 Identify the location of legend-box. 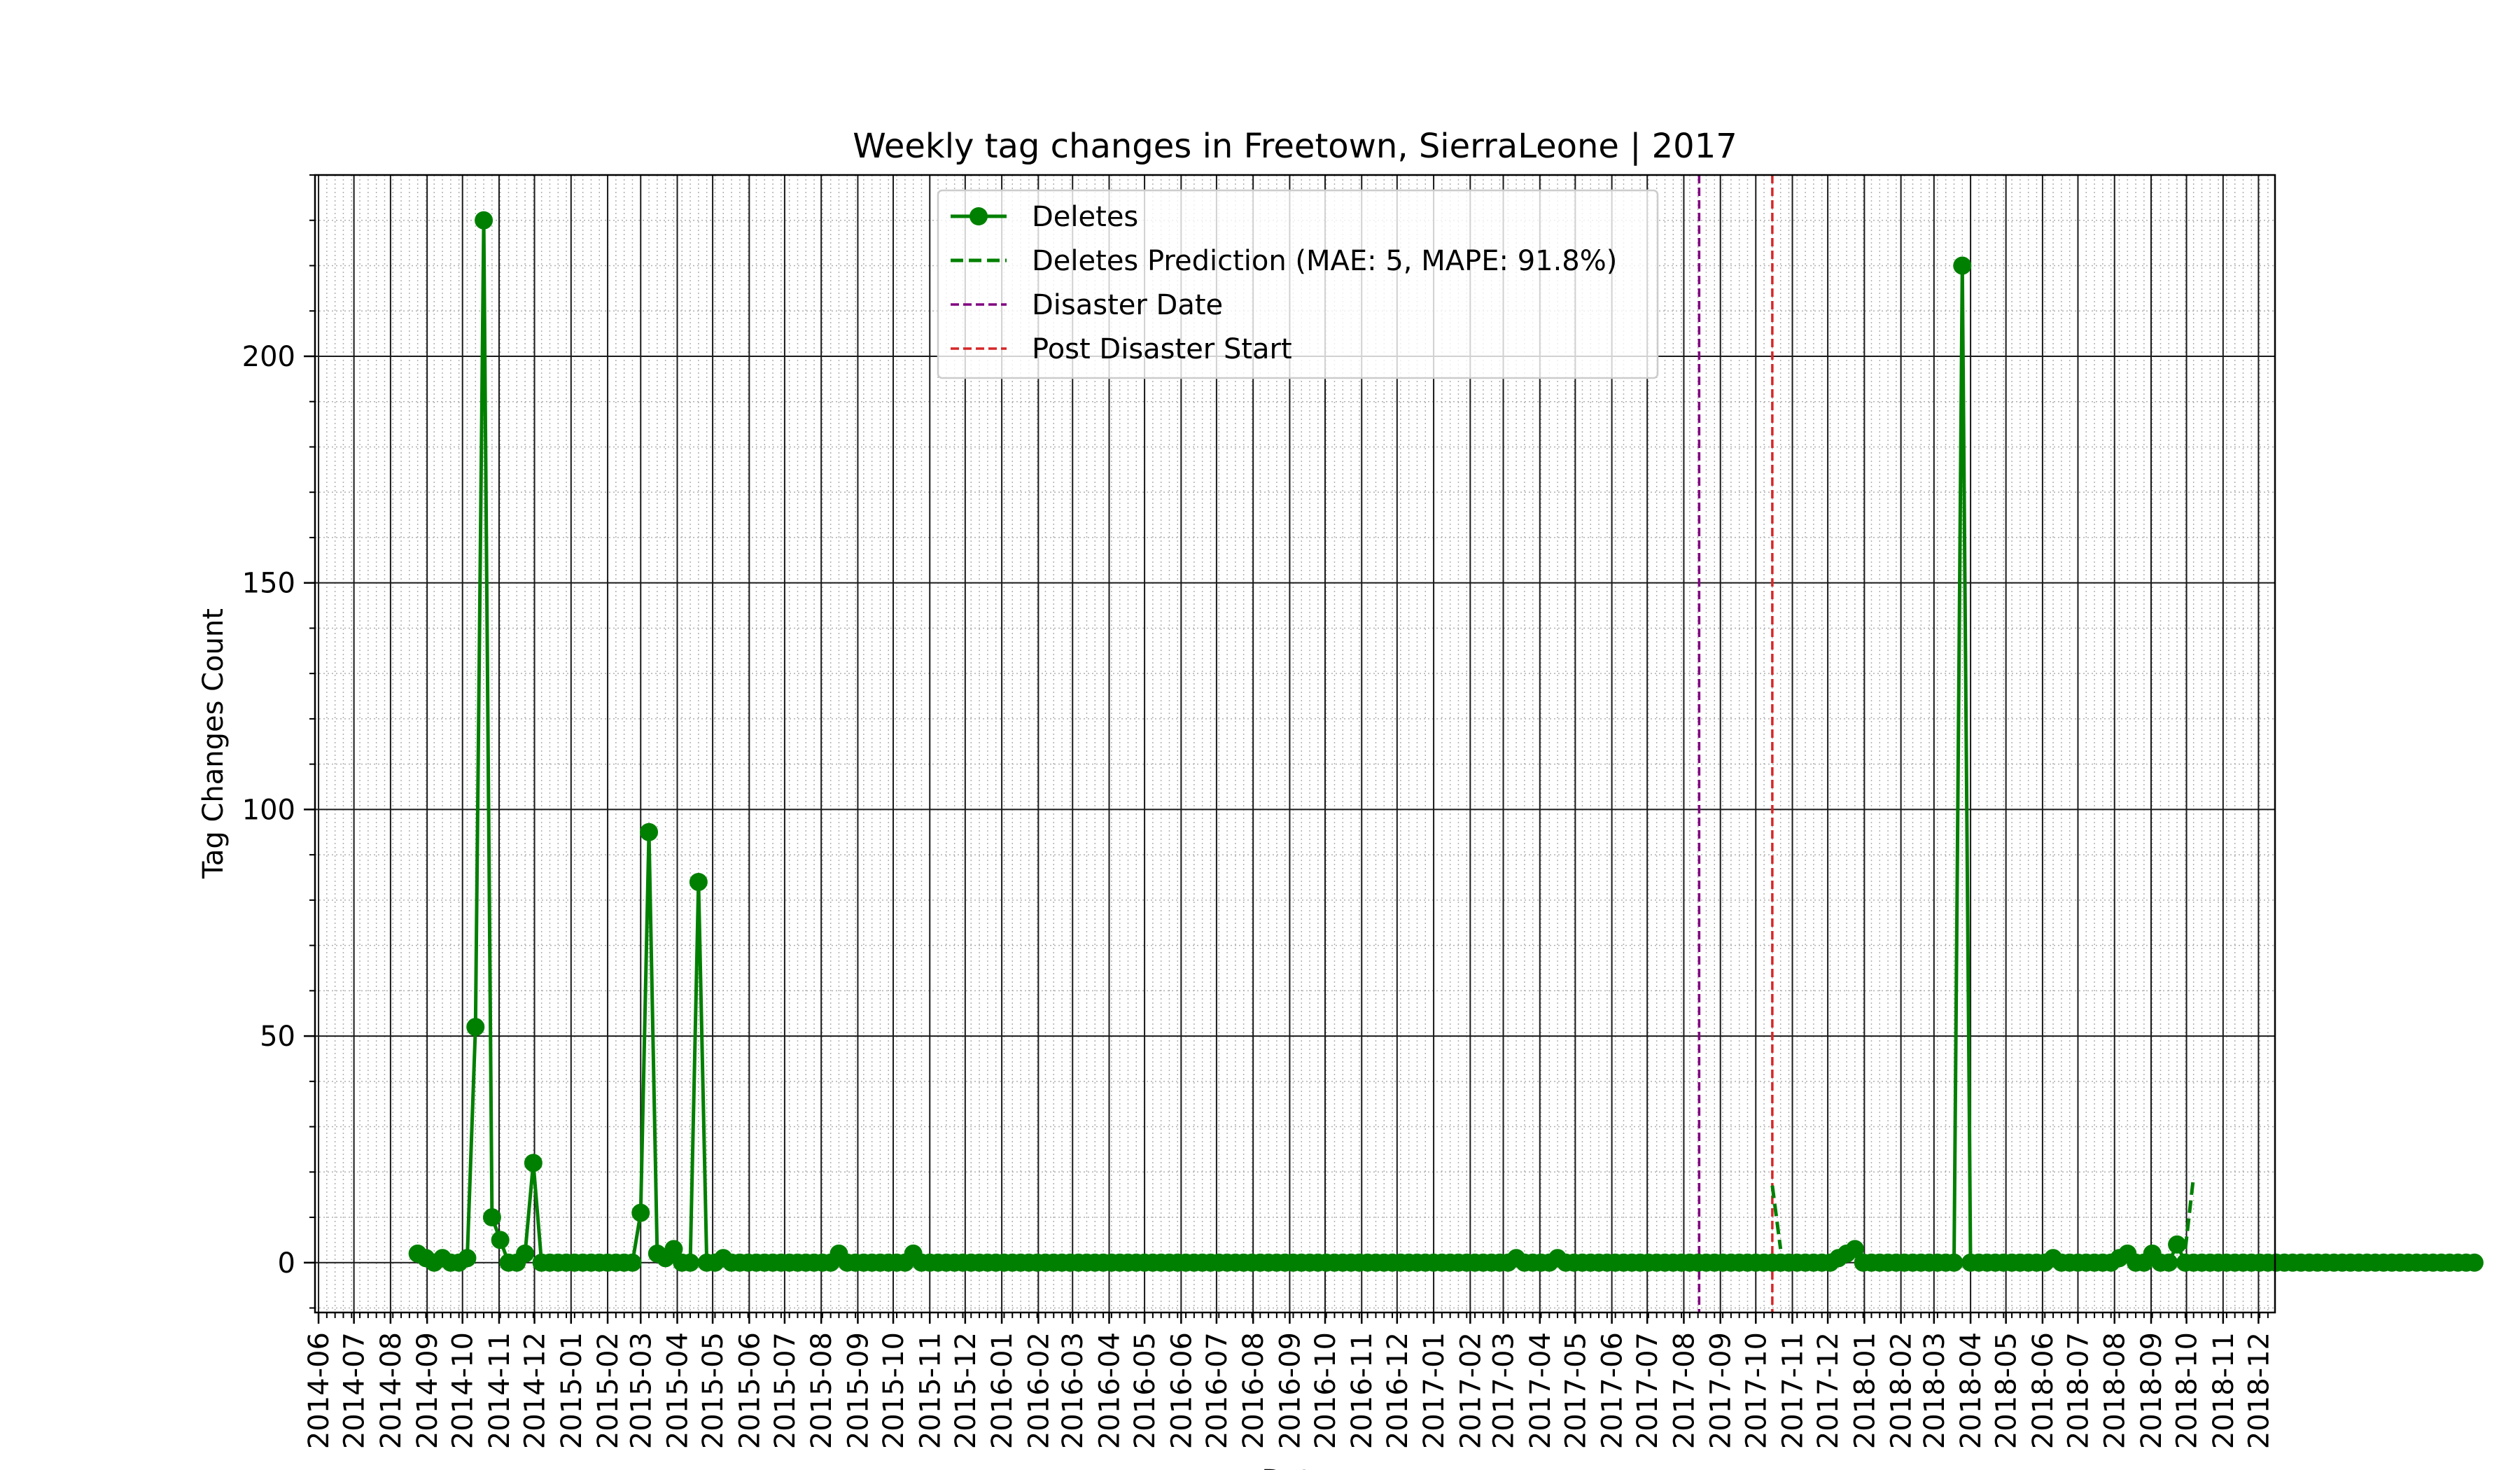
(1298, 284).